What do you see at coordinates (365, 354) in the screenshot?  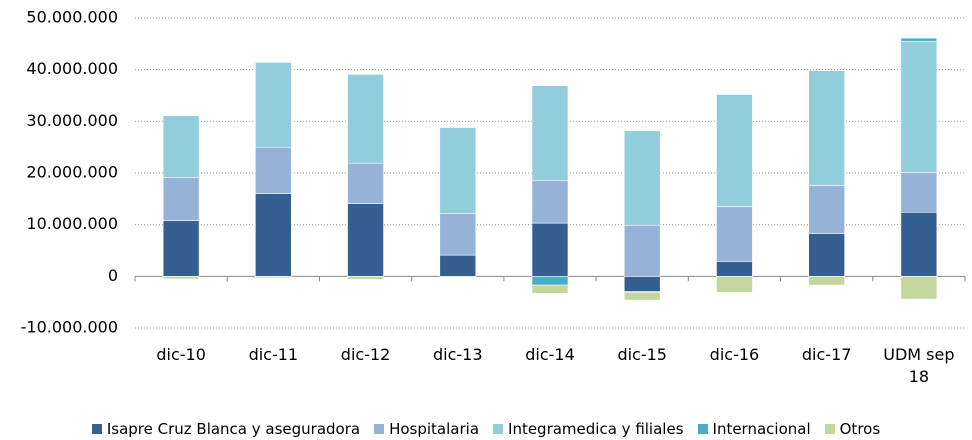 I see `x-tick-label: dic-12` at bounding box center [365, 354].